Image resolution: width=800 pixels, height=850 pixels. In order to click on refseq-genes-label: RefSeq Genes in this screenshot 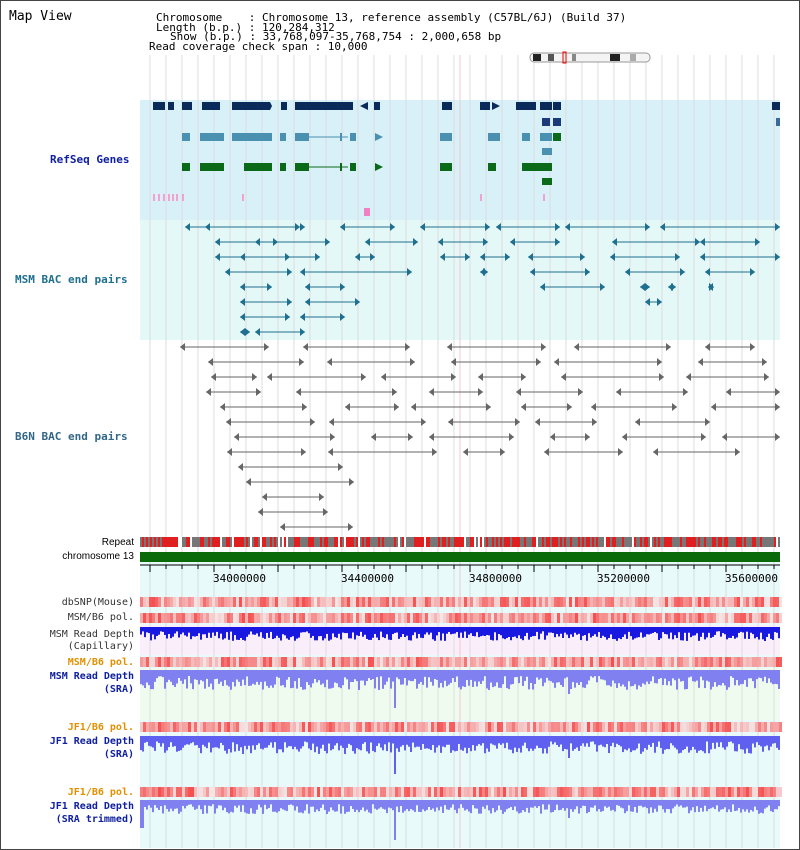, I will do `click(90, 159)`.